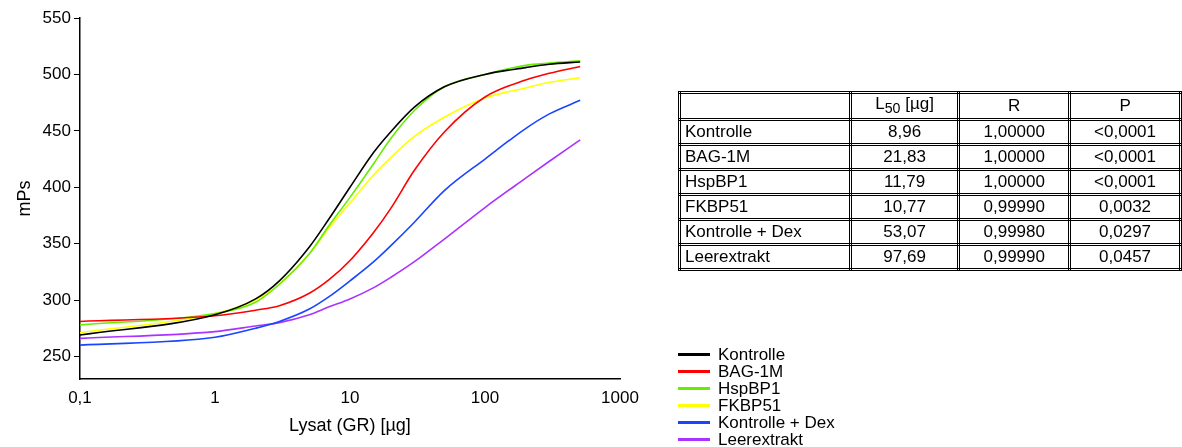 This screenshot has height=447, width=1182. What do you see at coordinates (904, 207) in the screenshot?
I see `text: 10,77` at bounding box center [904, 207].